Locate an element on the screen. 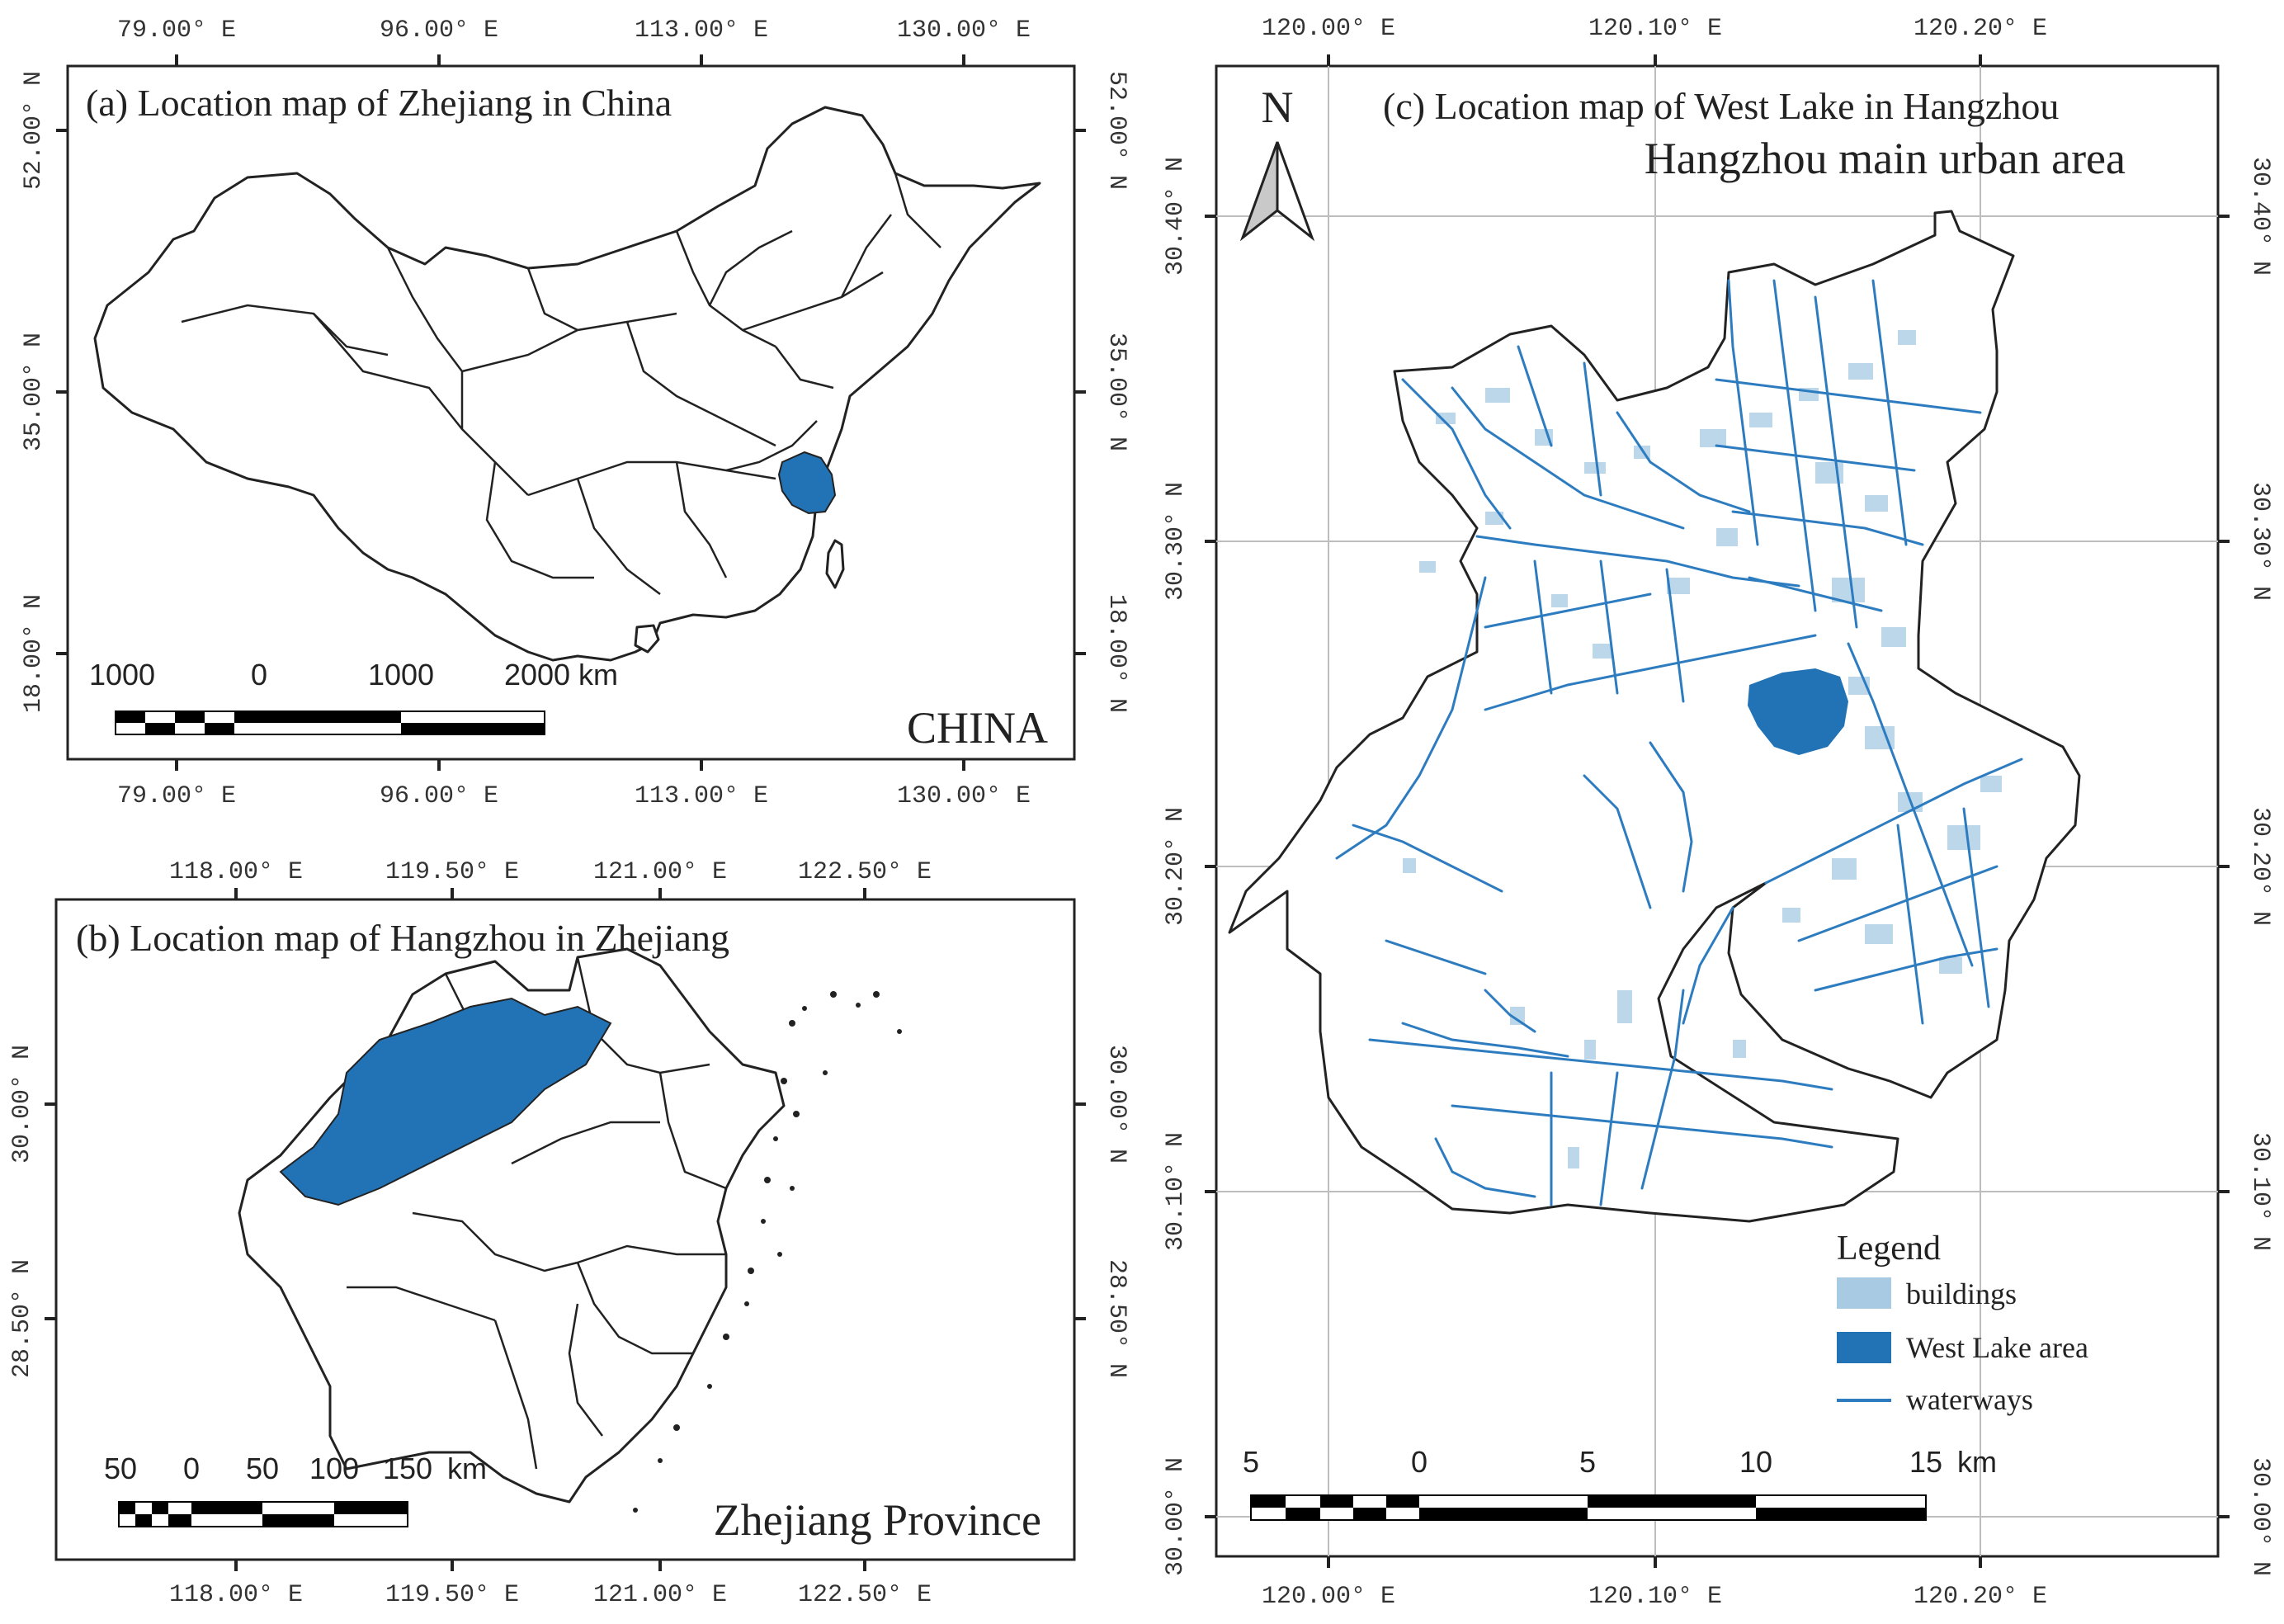 The image size is (2284, 1624). panel-c-scale-label-6: km is located at coordinates (1977, 1462).